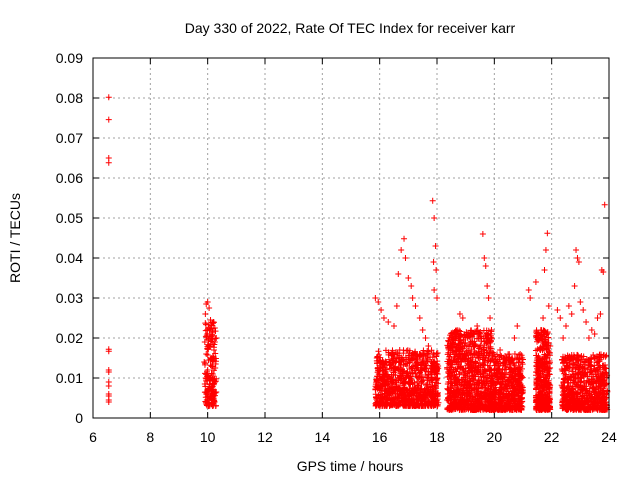 This screenshot has height=480, width=640. I want to click on y-tick-label: 0.01, so click(69, 378).